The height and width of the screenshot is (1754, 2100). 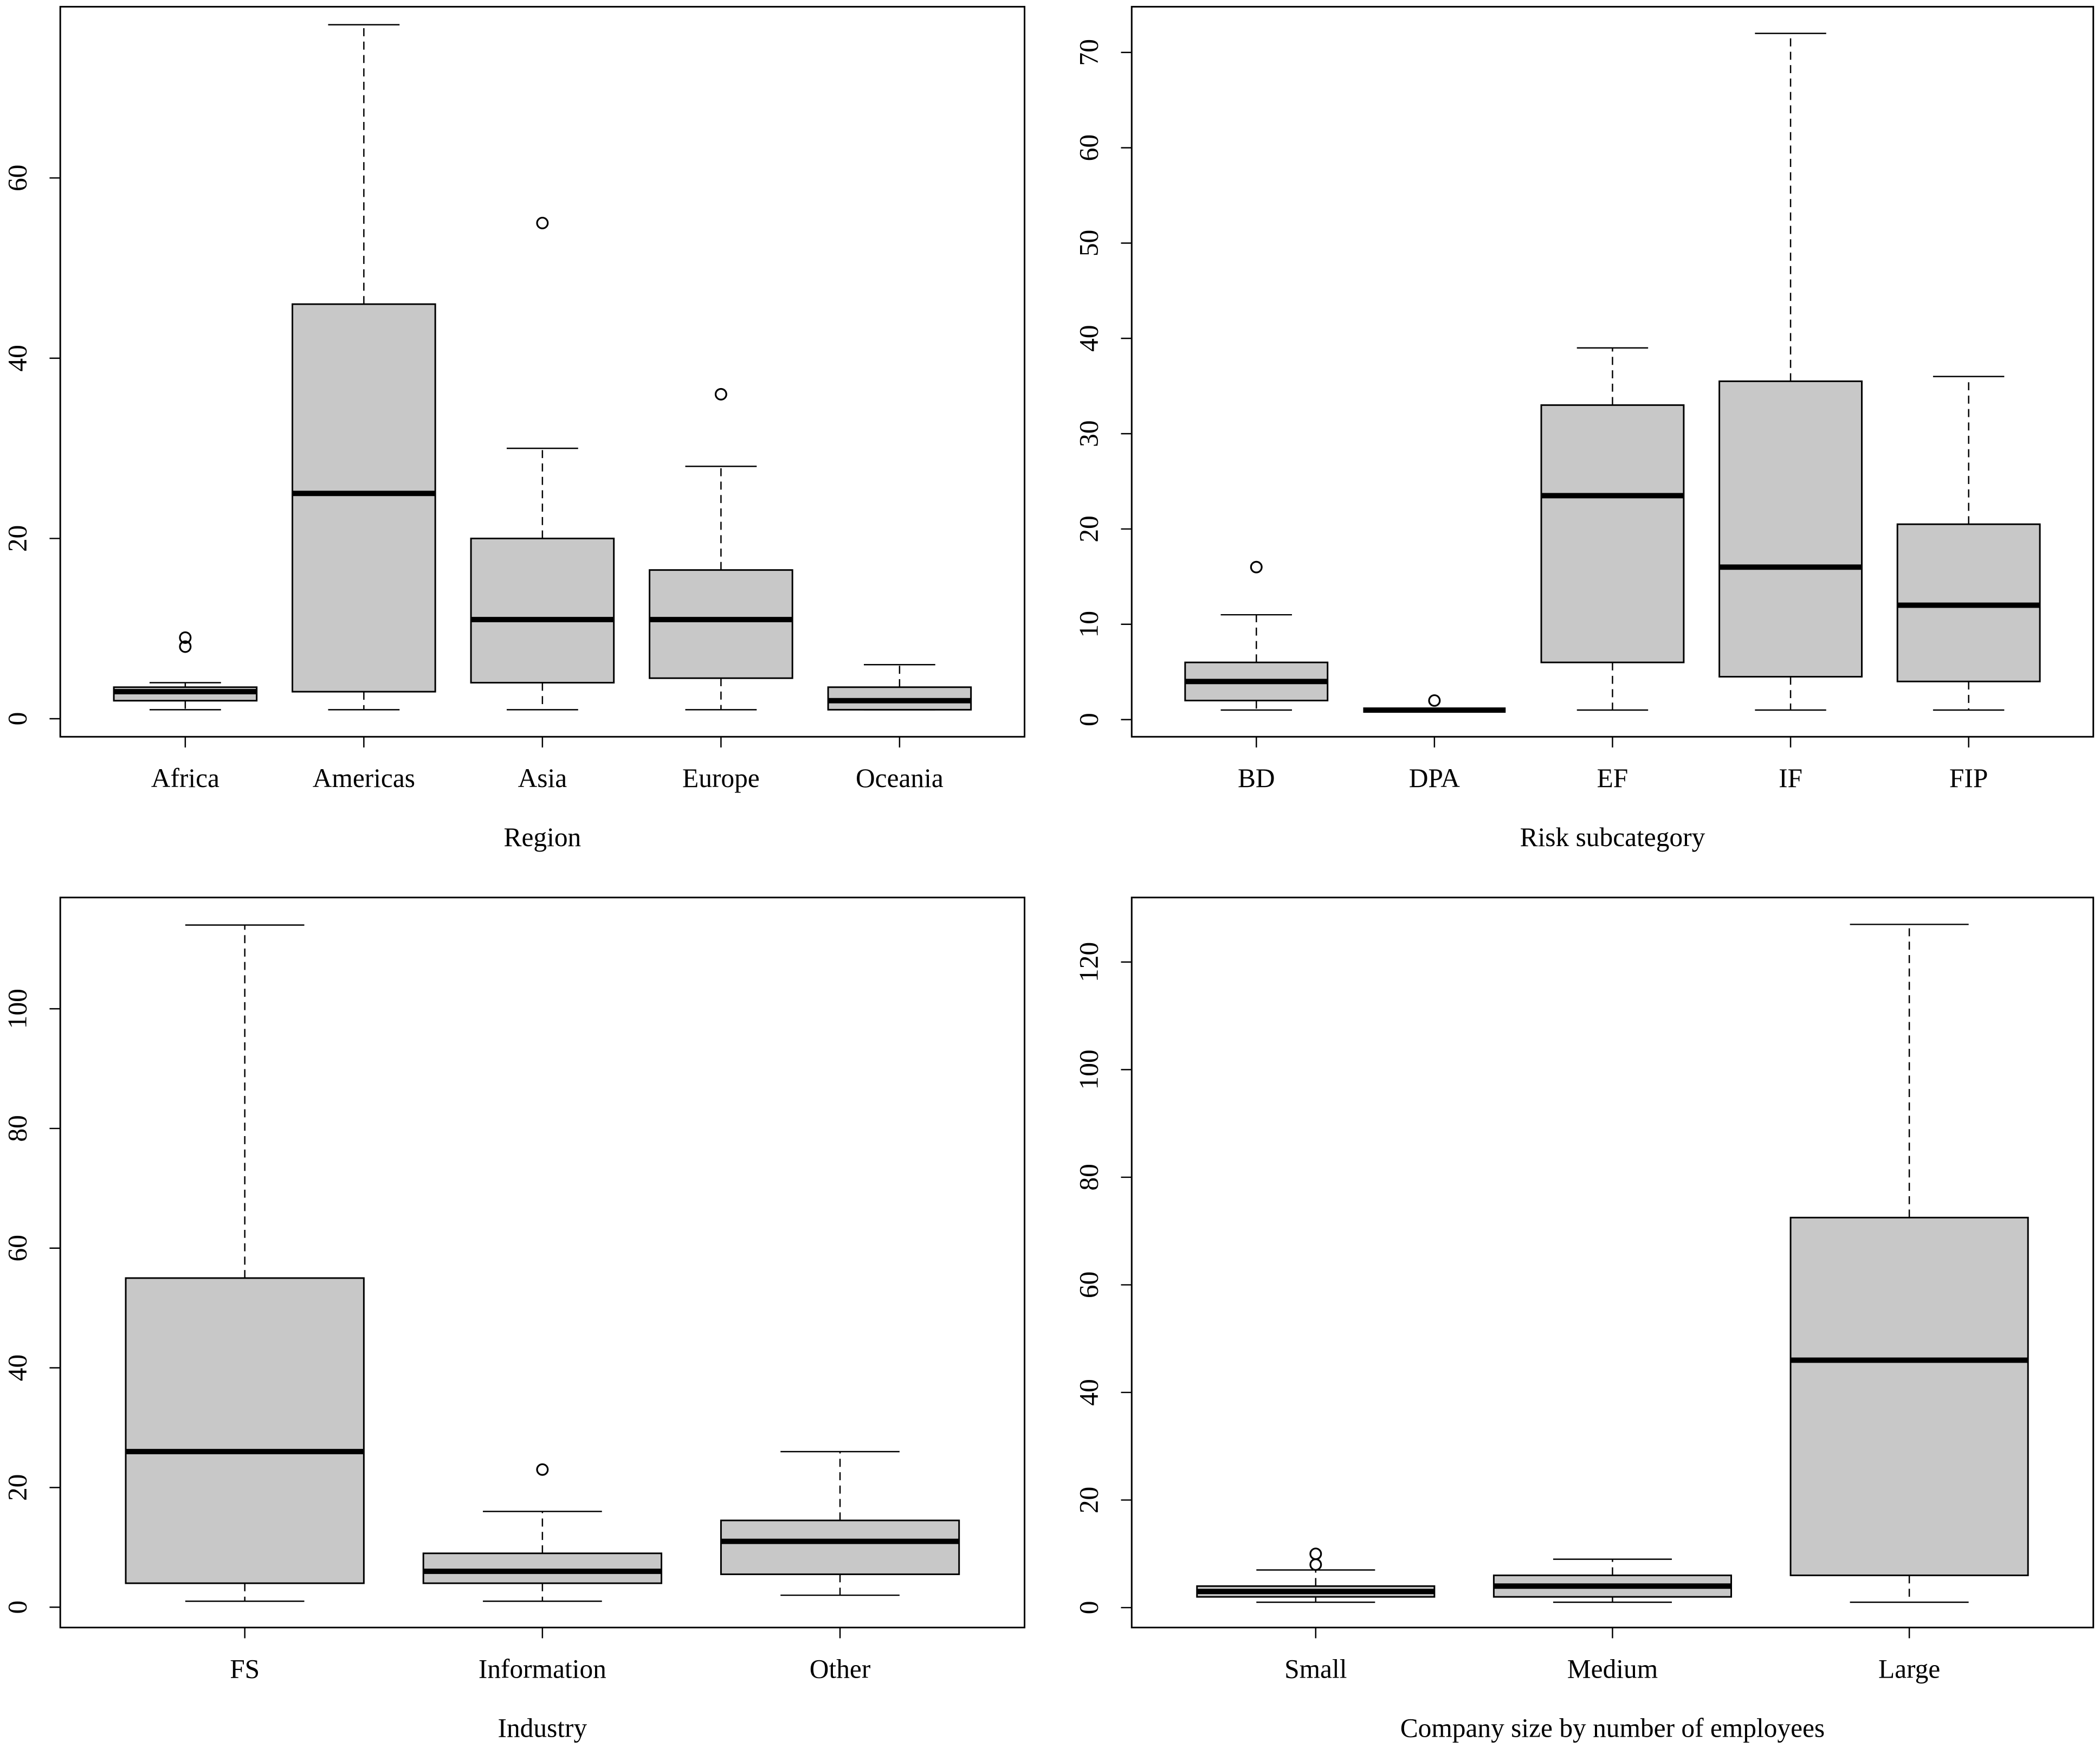 What do you see at coordinates (543, 778) in the screenshot?
I see `x-tick-label: Asia` at bounding box center [543, 778].